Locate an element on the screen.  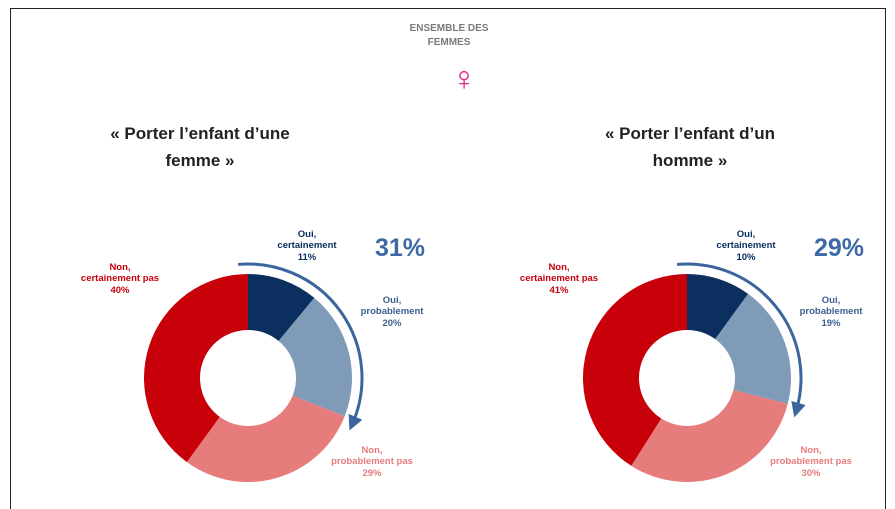
header-symbol: ♀ is located at coordinates (464, 79).